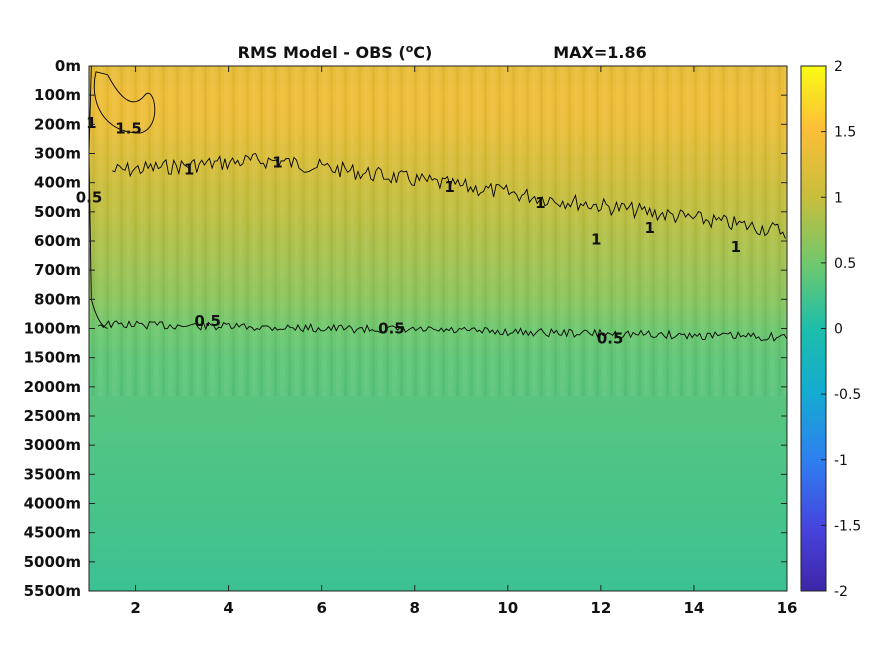 The image size is (875, 656). I want to click on colorbar-tick-label: -1.5, so click(847, 526).